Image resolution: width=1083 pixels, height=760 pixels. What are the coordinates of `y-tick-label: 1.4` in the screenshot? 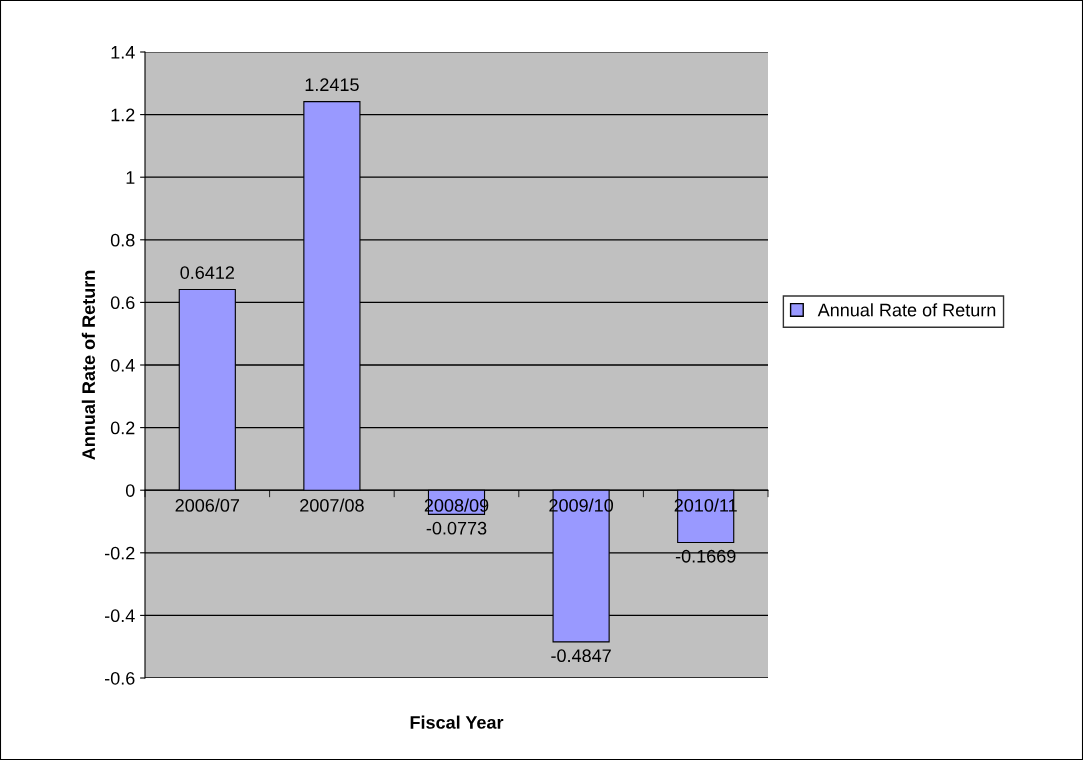 It's located at (123, 52).